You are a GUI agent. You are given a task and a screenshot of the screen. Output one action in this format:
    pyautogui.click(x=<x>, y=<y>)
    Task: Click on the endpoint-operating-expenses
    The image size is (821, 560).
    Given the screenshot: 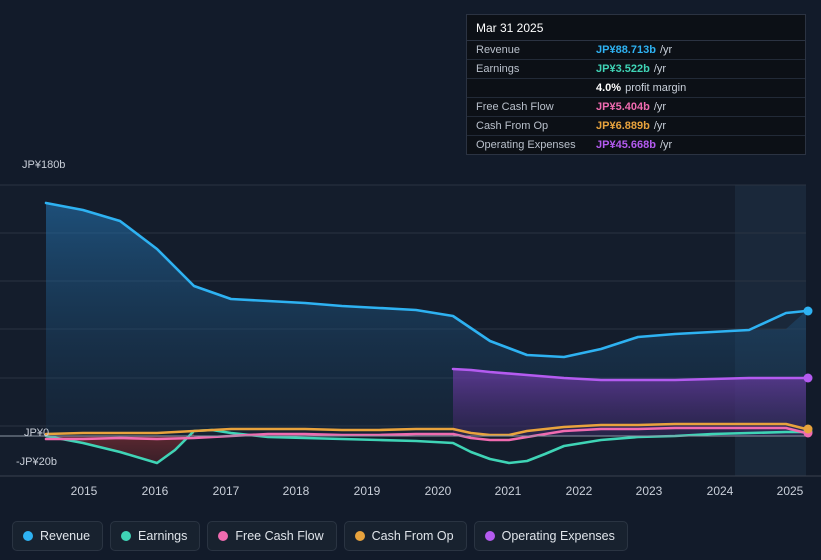 What is the action you would take?
    pyautogui.click(x=808, y=378)
    